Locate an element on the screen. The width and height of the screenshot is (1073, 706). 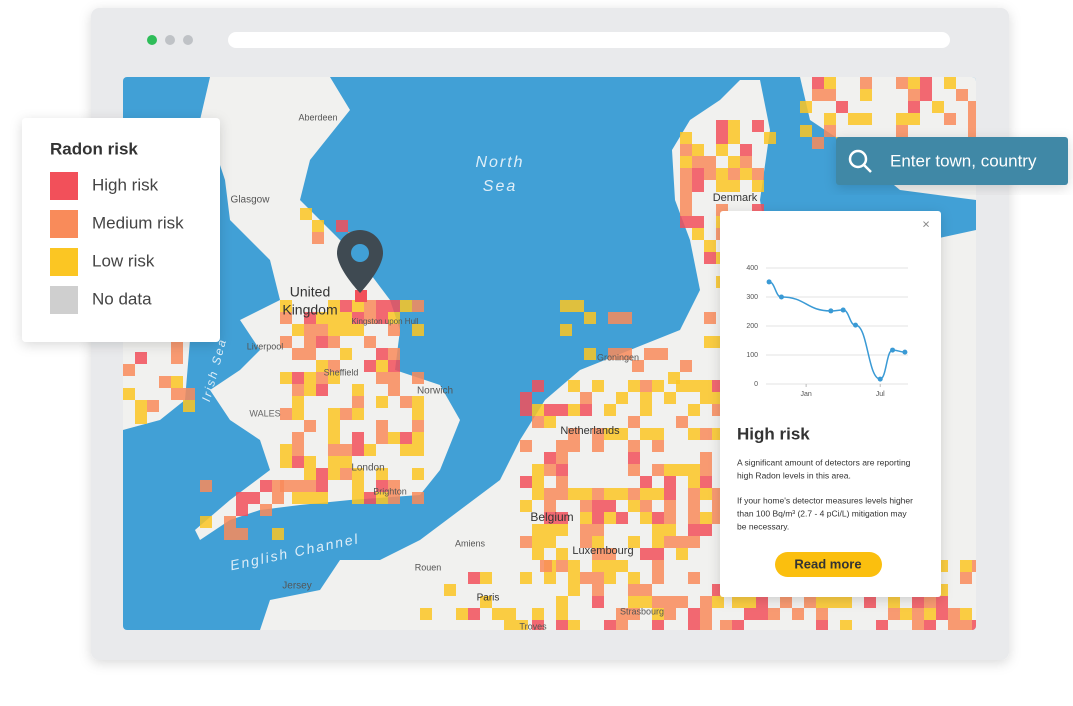
search: Enter town, country is located at coordinates (952, 161).